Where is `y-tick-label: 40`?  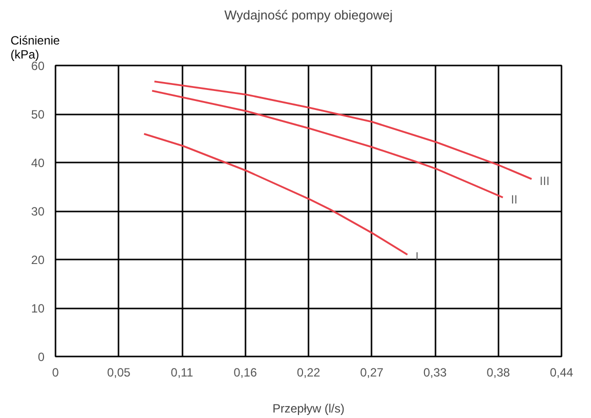 y-tick-label: 40 is located at coordinates (38, 163).